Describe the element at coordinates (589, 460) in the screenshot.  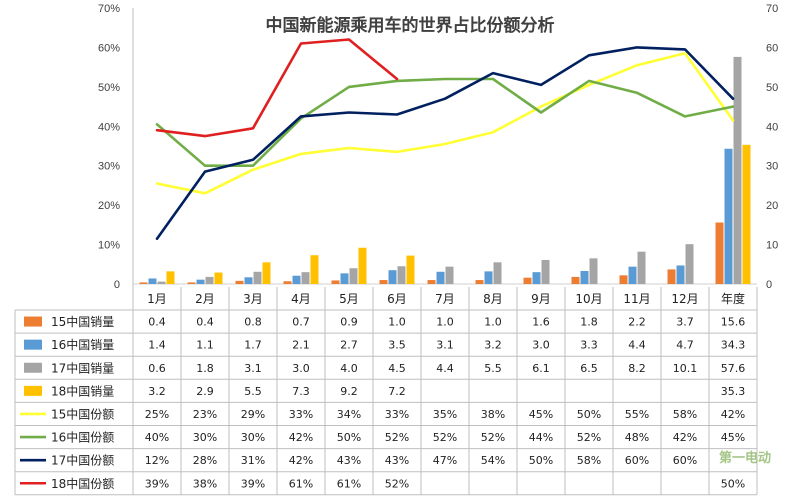
I see `table-cell: 58%` at that location.